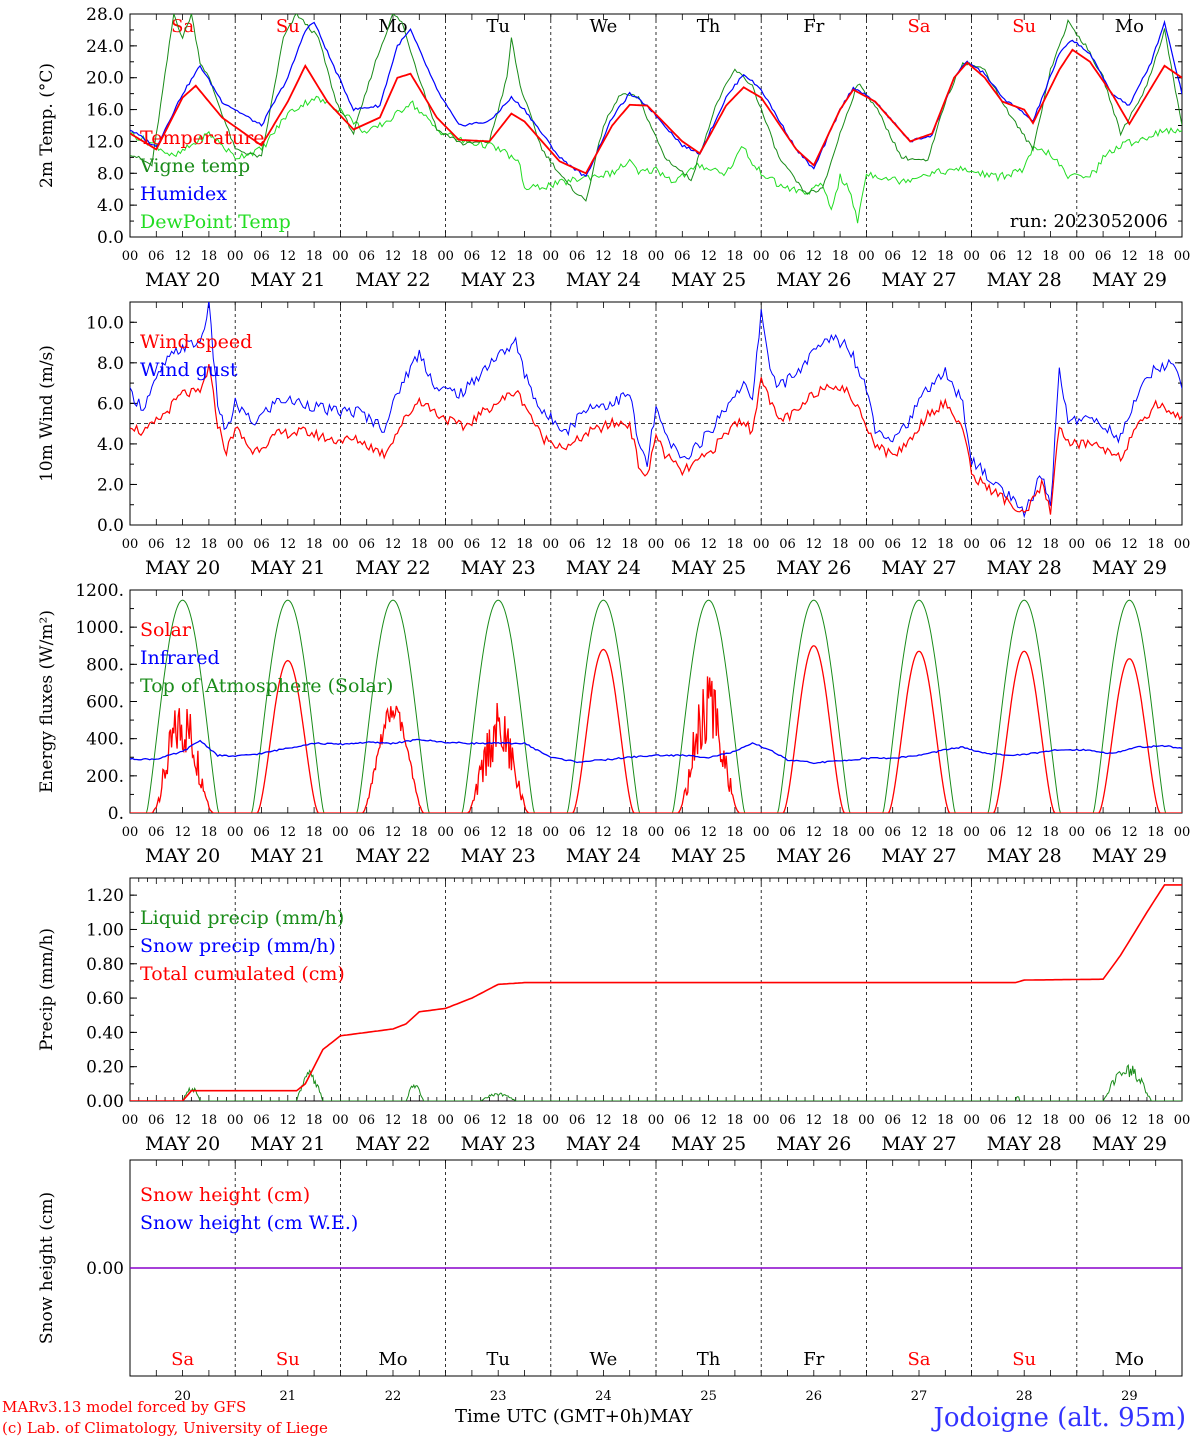  I want to click on y-axis-label: Snow height (cm), so click(47, 1268).